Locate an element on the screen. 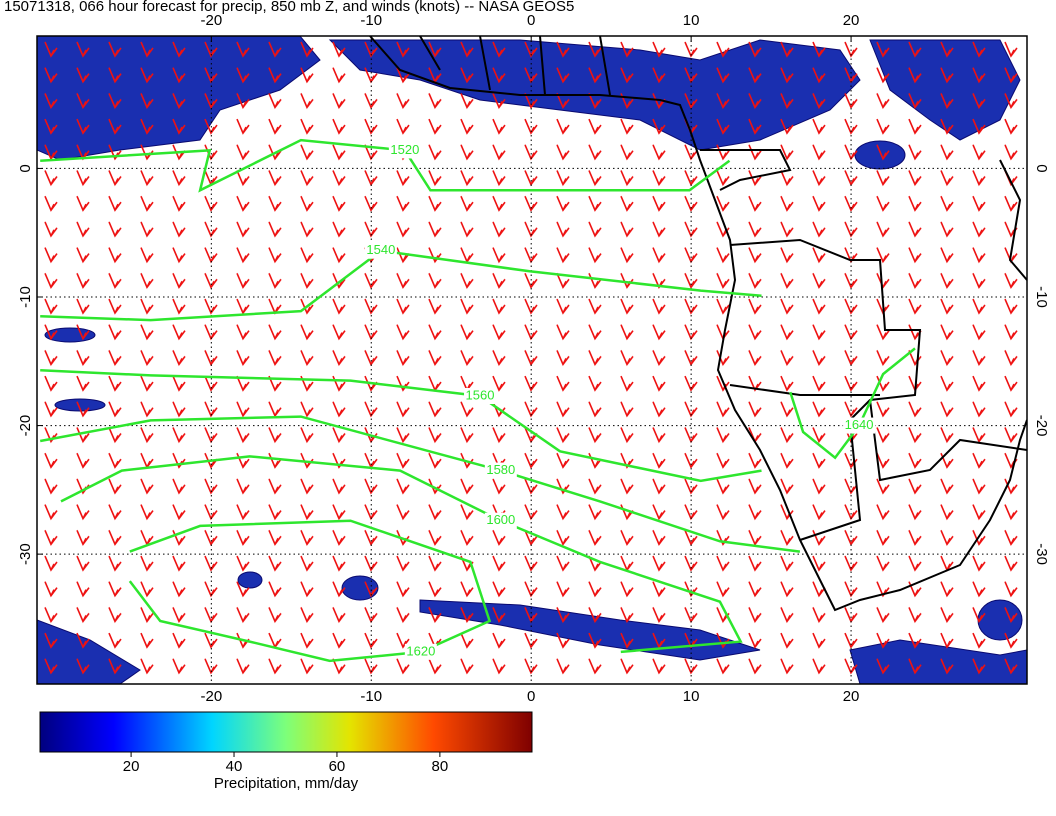 Image resolution: width=1056 pixels, height=816 pixels. contour-label: 1540 is located at coordinates (380, 249).